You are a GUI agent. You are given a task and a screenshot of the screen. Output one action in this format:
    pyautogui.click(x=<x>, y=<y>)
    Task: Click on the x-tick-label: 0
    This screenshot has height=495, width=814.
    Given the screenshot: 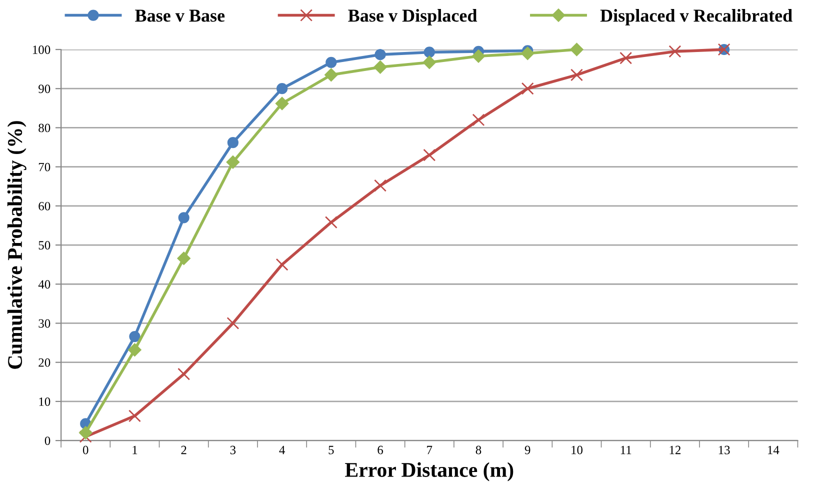 What is the action you would take?
    pyautogui.click(x=85, y=450)
    